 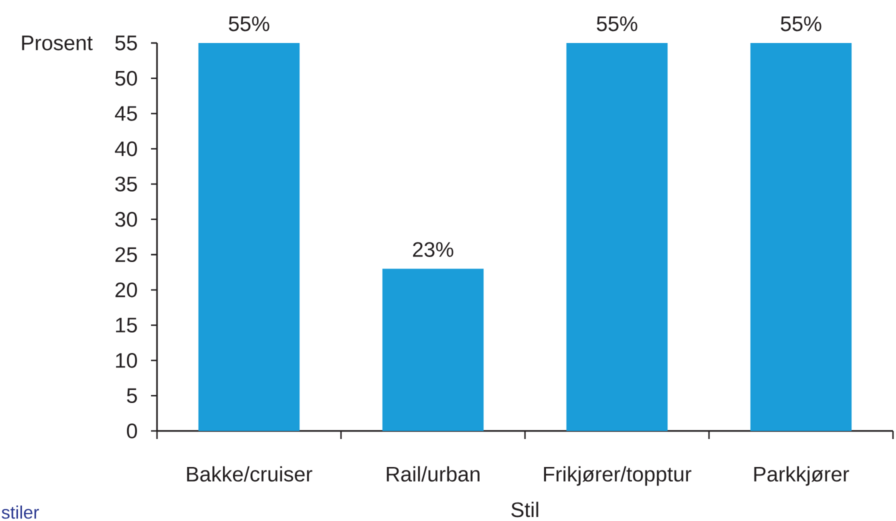 What do you see at coordinates (125, 113) in the screenshot?
I see `y-tick-label: 45` at bounding box center [125, 113].